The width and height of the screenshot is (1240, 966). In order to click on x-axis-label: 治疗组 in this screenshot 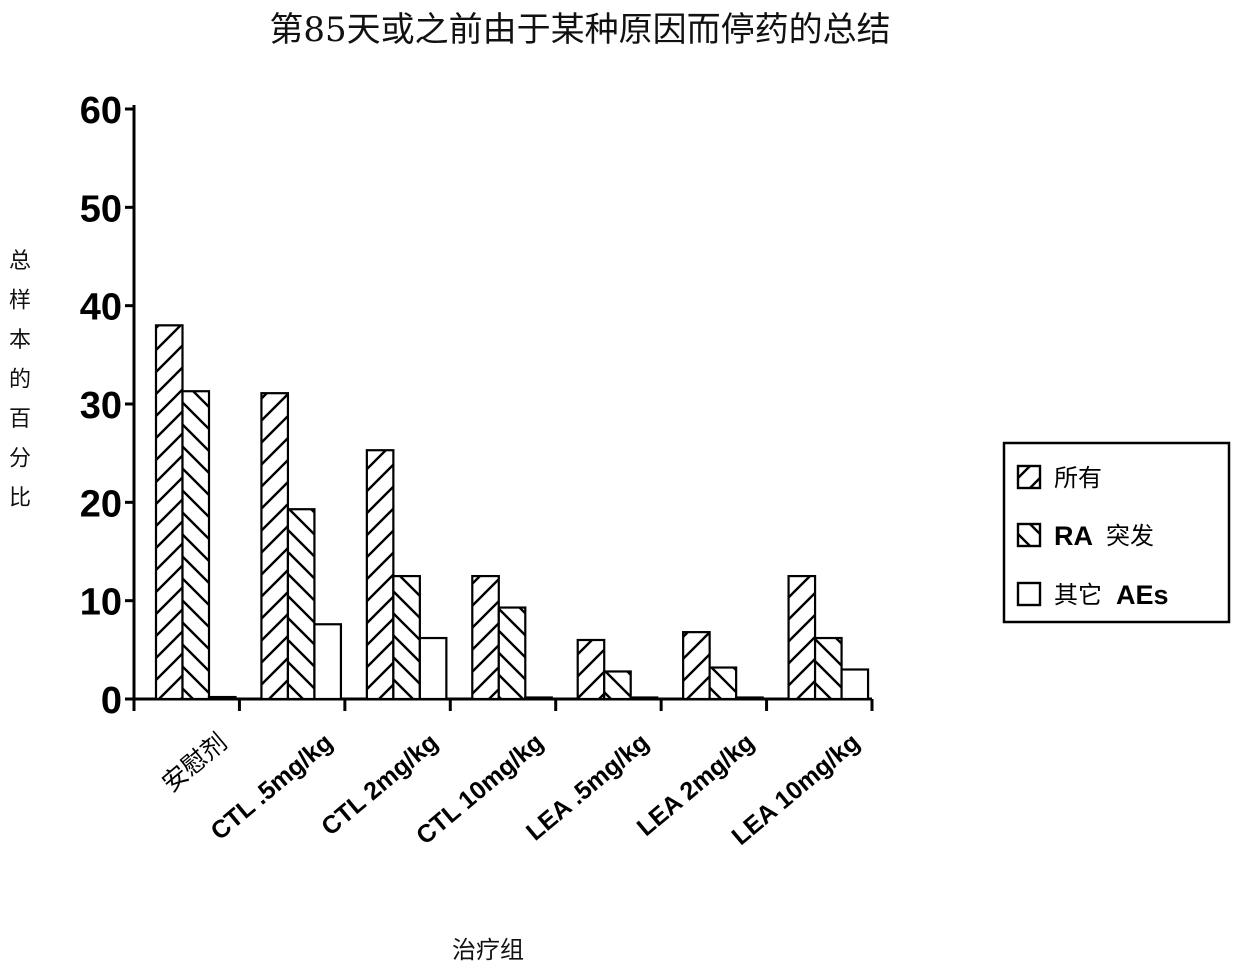, I will do `click(488, 950)`.